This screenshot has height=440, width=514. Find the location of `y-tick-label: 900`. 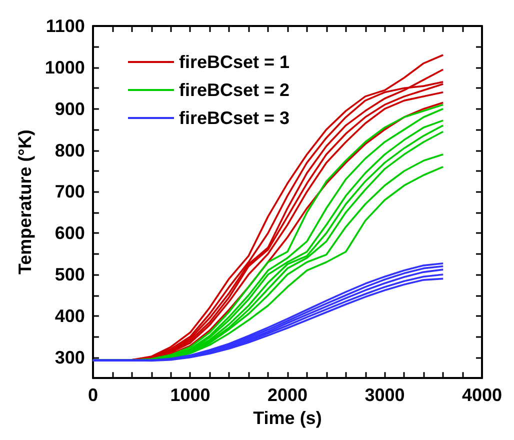

y-tick-label: 900 is located at coordinates (69, 108).